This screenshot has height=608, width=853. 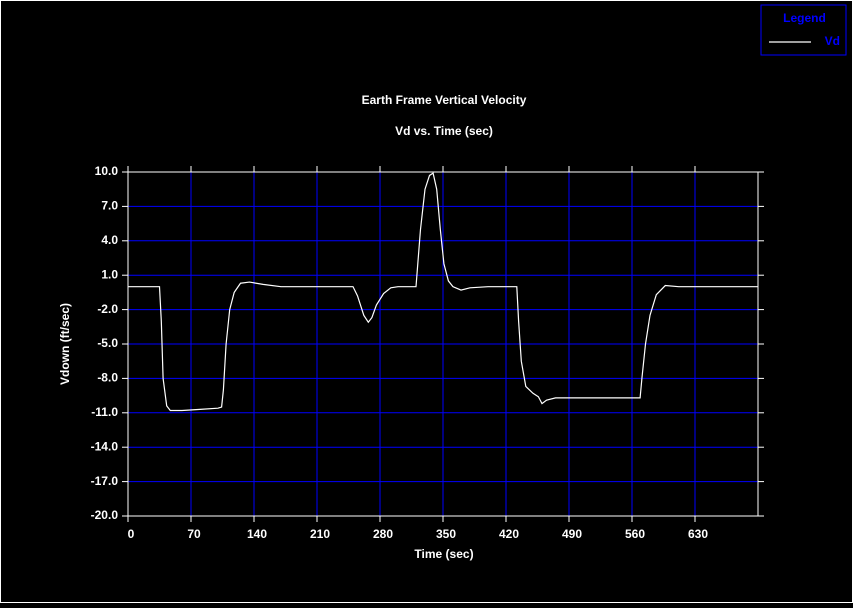 What do you see at coordinates (65, 344) in the screenshot?
I see `y-axis-label: Vdown (ft/sec)` at bounding box center [65, 344].